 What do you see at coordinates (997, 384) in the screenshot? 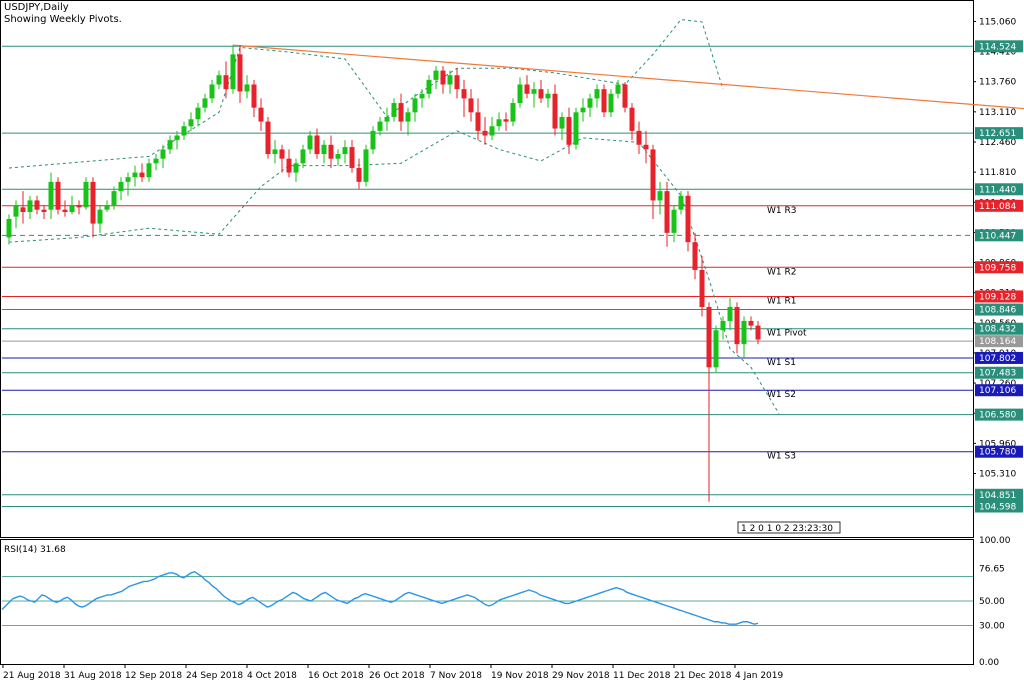
I see `y-tick-label: 107.260` at bounding box center [997, 384].